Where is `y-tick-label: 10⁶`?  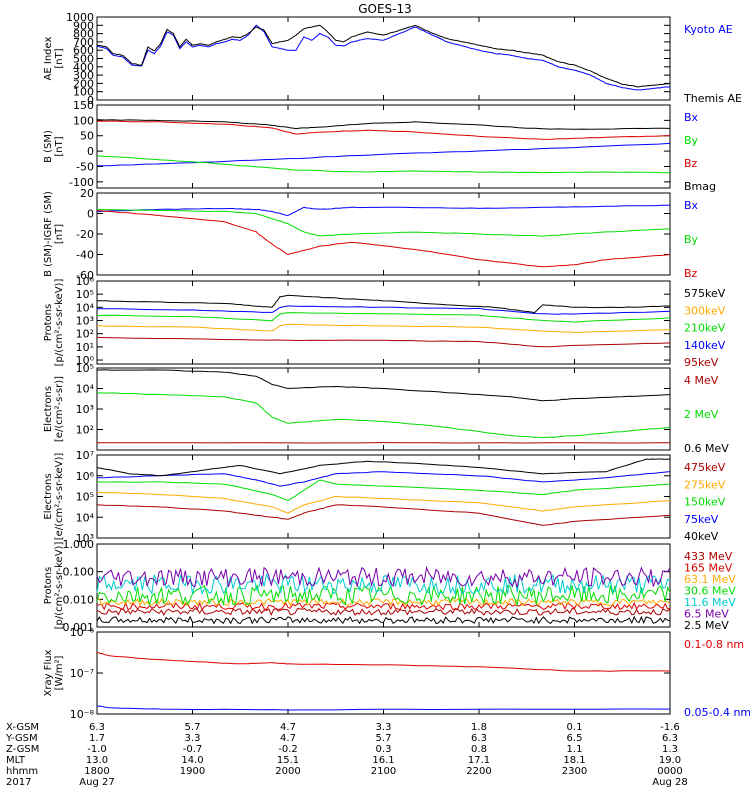 y-tick-label: 10⁶ is located at coordinates (85, 281).